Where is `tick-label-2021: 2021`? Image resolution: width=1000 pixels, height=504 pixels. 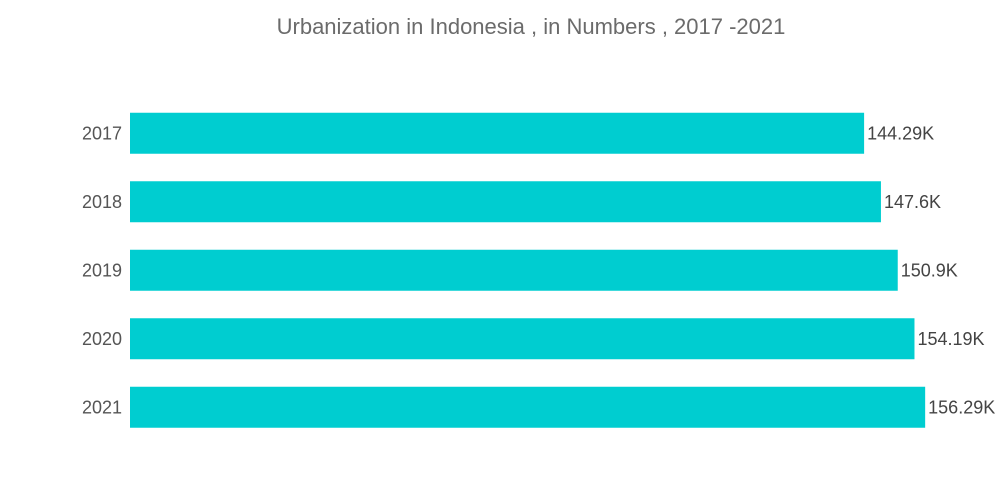
tick-label-2021: 2021 is located at coordinates (102, 407).